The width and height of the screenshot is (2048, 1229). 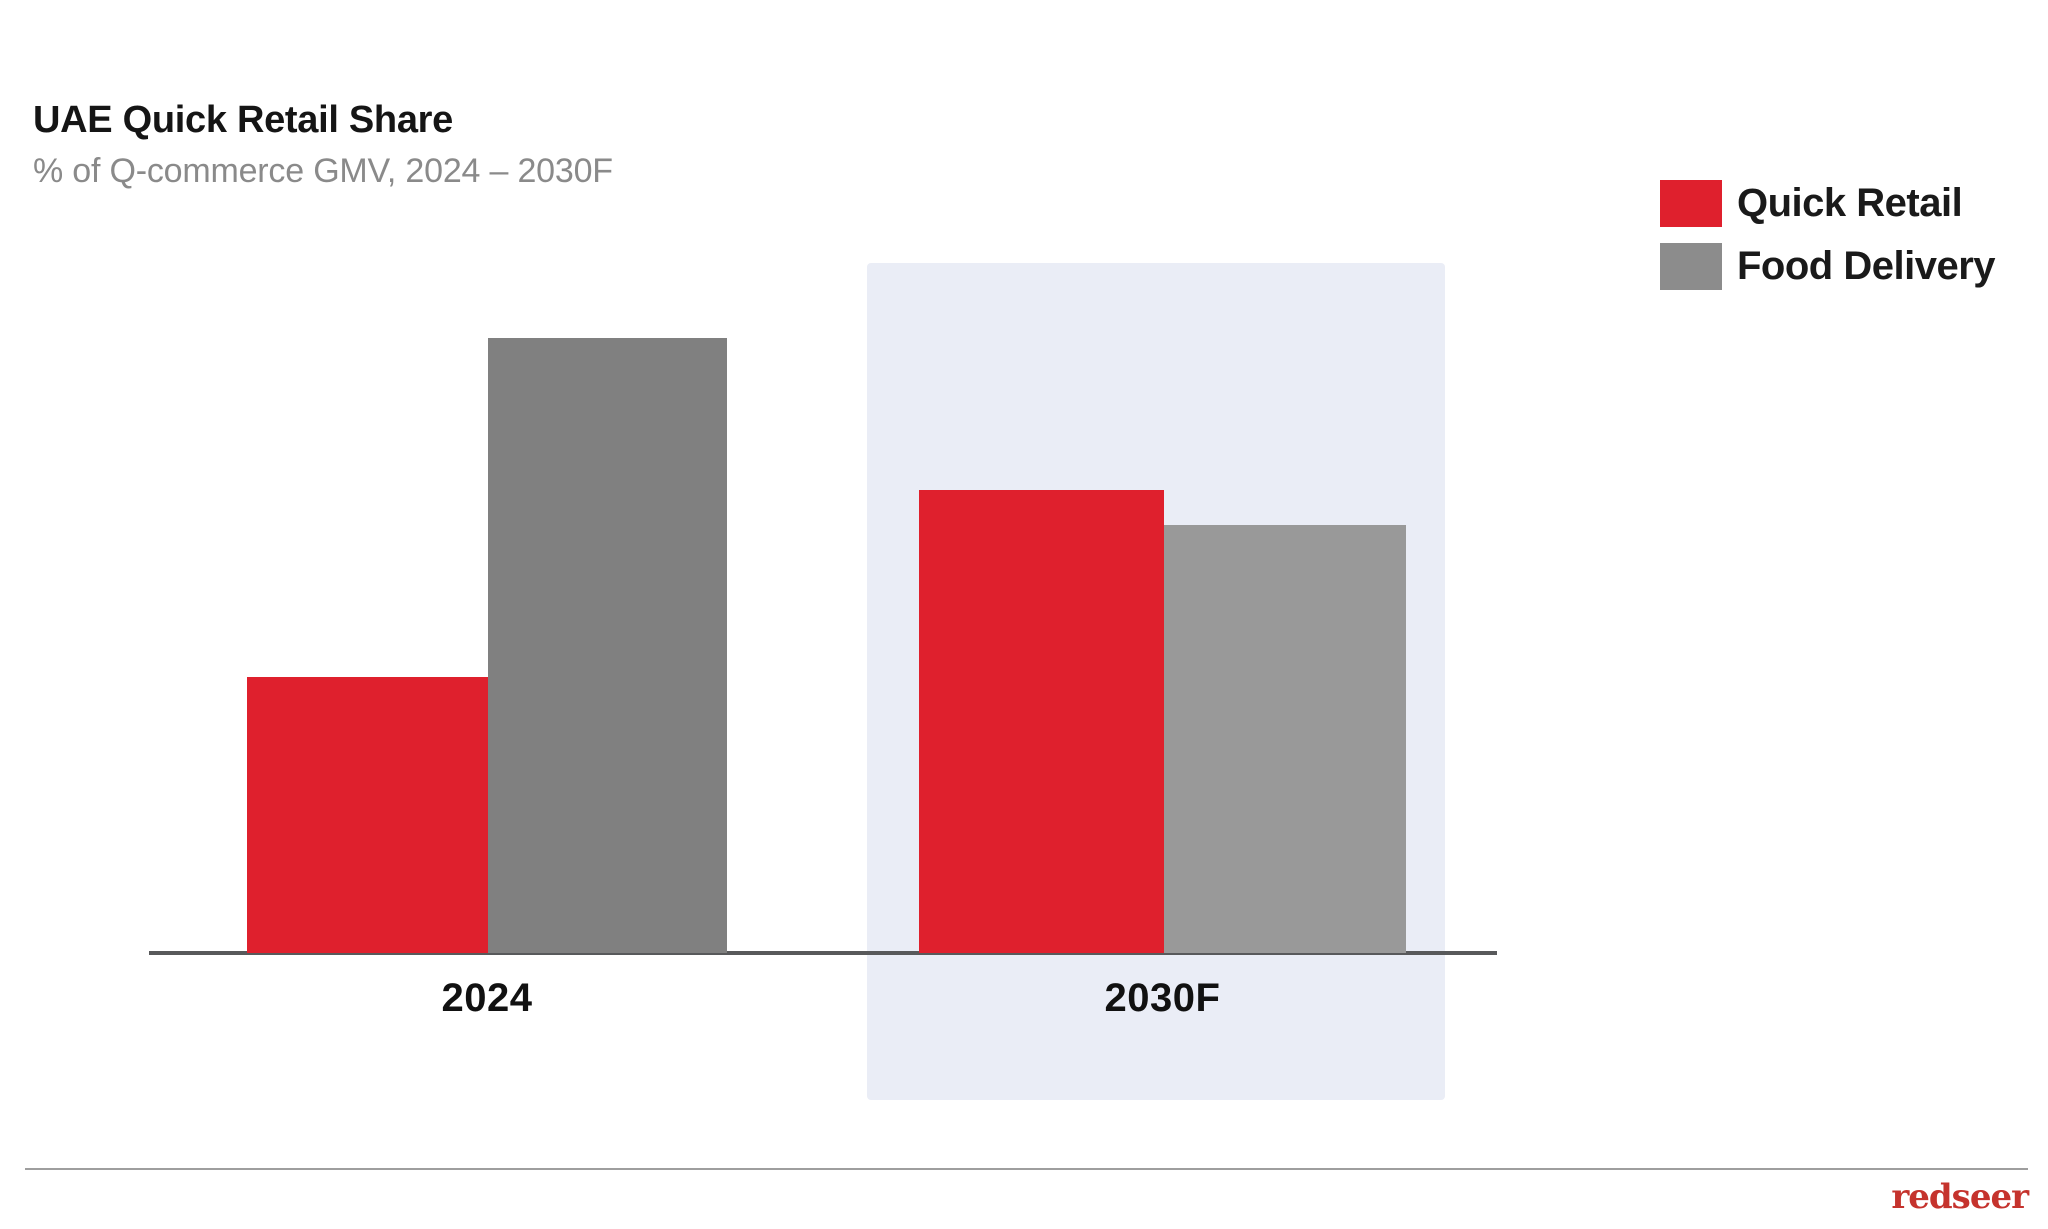 What do you see at coordinates (1691, 203) in the screenshot?
I see `quick-retail-swatch-icon` at bounding box center [1691, 203].